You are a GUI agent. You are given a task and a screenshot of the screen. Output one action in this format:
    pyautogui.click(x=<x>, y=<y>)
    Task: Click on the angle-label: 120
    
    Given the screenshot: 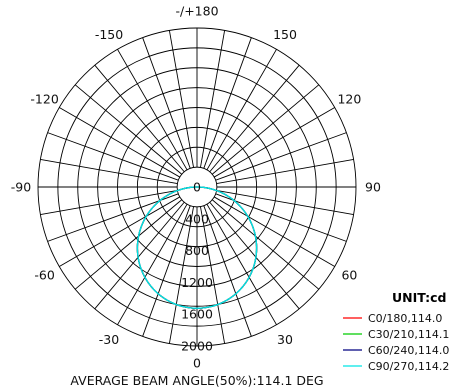 What is the action you would take?
    pyautogui.click(x=349, y=99)
    